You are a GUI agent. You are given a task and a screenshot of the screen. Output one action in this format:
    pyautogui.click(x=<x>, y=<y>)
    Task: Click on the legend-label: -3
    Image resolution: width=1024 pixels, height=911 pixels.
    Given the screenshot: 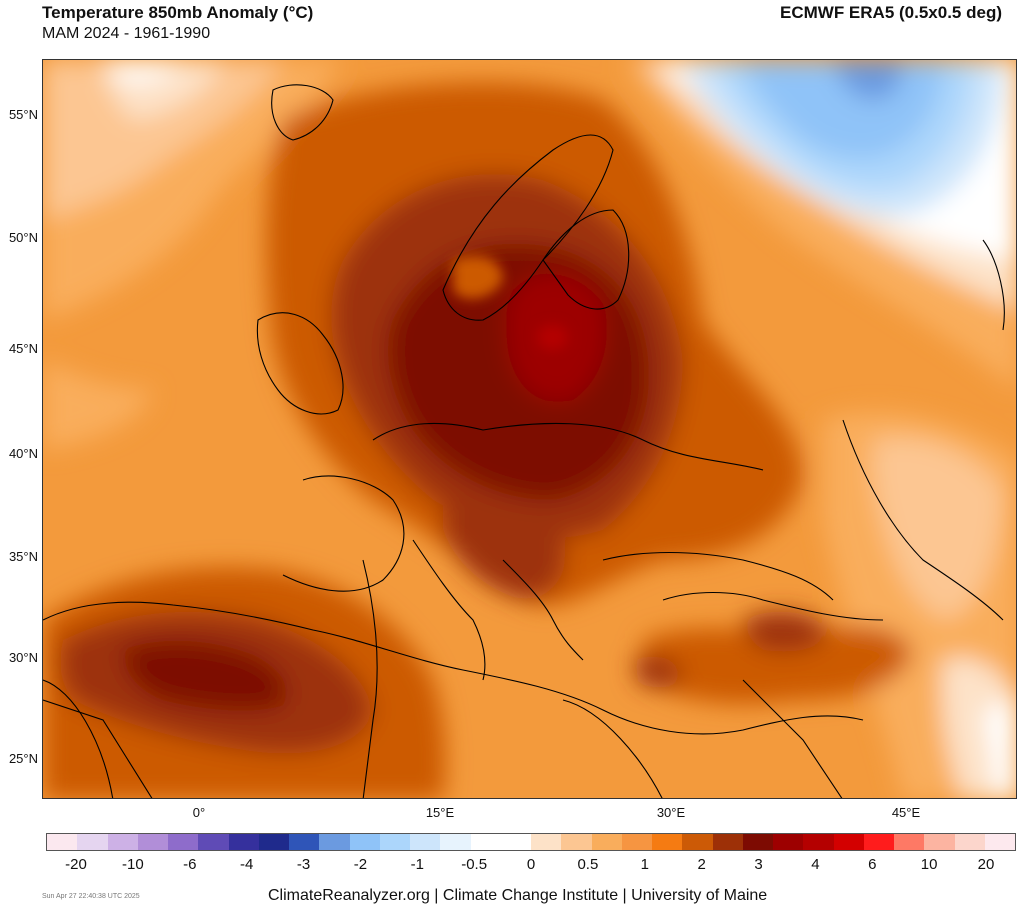 What is the action you would take?
    pyautogui.click(x=303, y=864)
    